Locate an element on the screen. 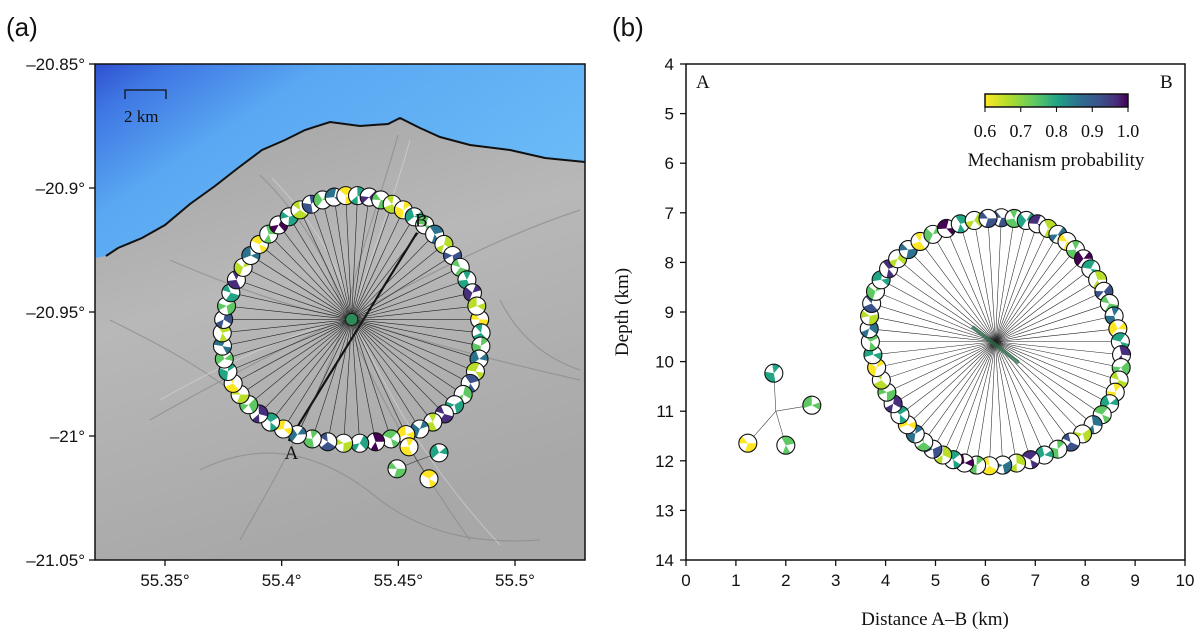  section-y-tick-label: 8 is located at coordinates (669, 262).